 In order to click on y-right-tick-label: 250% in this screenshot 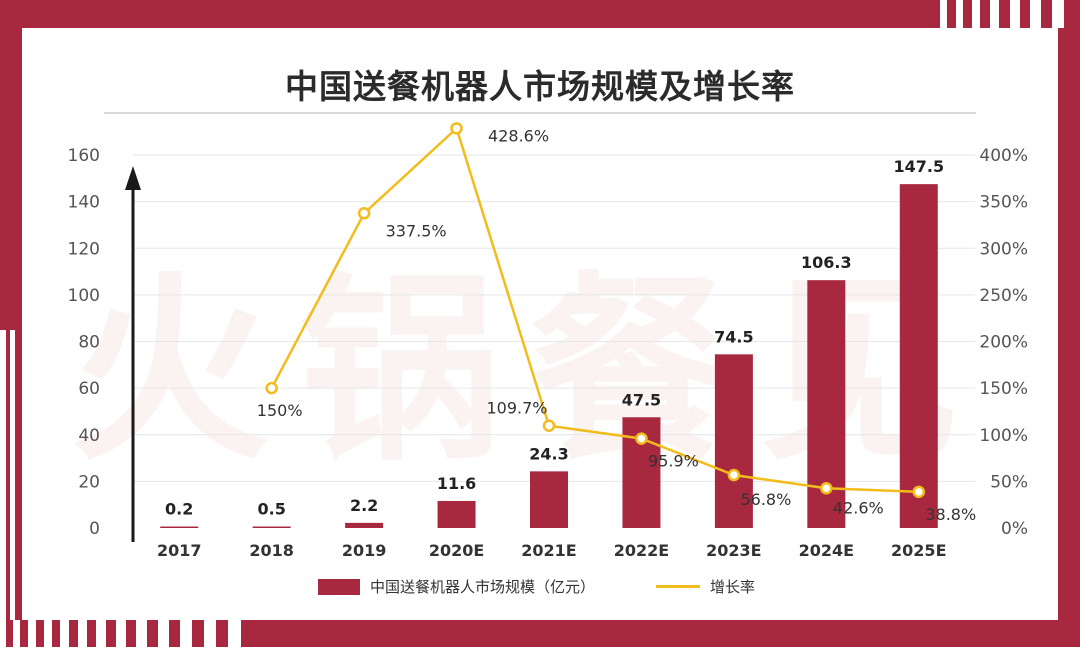, I will do `click(1003, 296)`.